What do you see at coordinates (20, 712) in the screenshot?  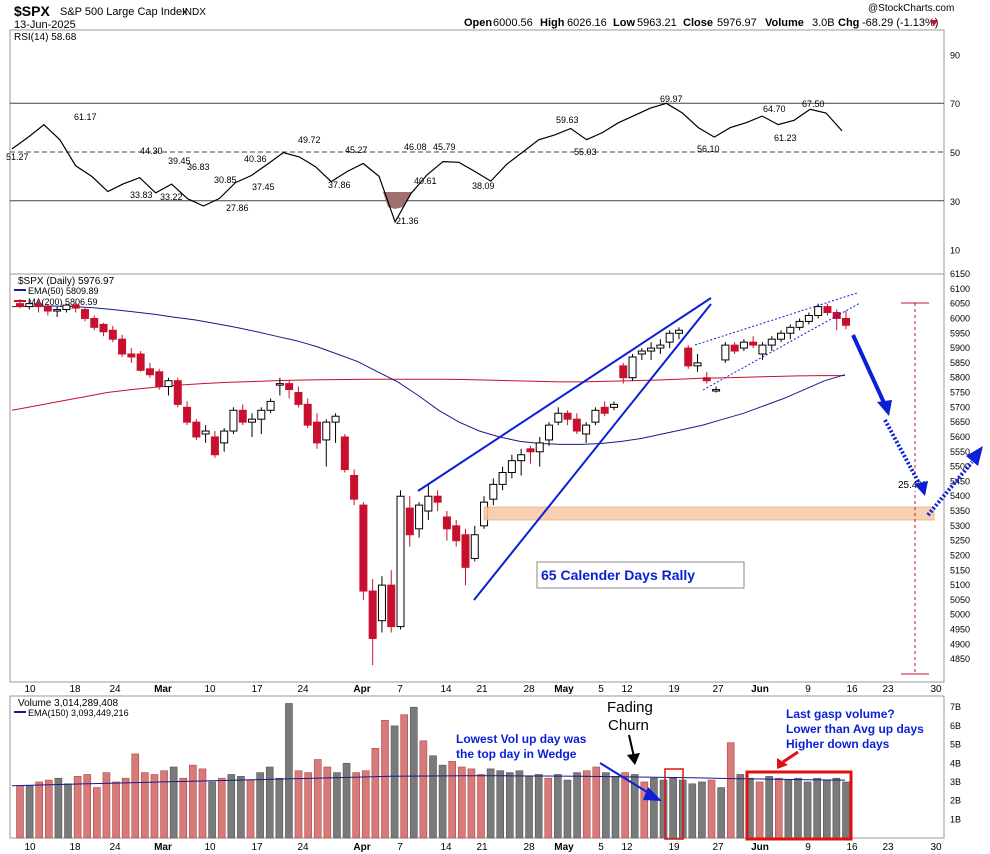 I see `ema150-legend-swatch` at bounding box center [20, 712].